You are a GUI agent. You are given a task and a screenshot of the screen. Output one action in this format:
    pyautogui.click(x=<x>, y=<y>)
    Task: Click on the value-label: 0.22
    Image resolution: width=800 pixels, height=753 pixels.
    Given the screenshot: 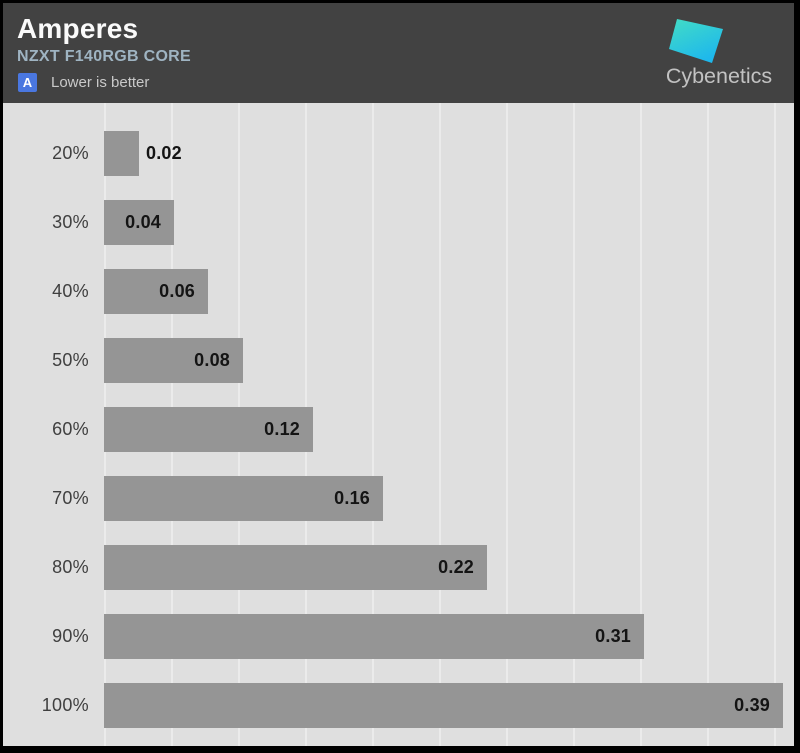 What is the action you would take?
    pyautogui.click(x=456, y=567)
    